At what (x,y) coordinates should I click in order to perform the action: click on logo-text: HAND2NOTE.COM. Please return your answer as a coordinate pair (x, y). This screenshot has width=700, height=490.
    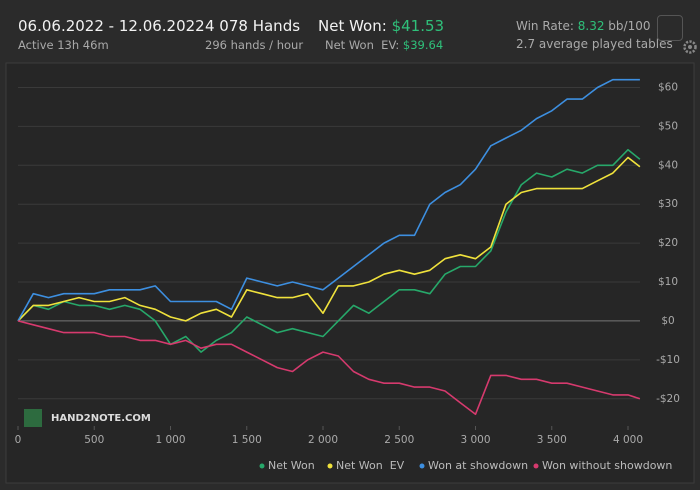
    Looking at the image, I should click on (101, 418).